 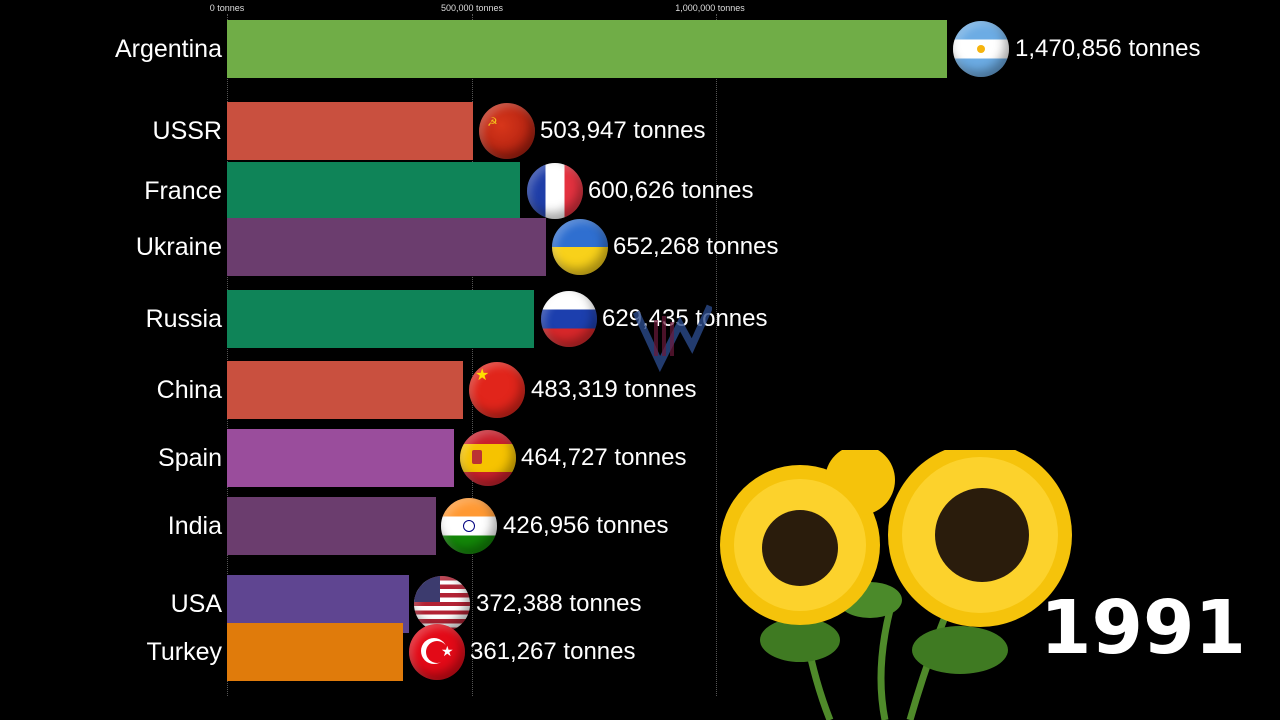 What do you see at coordinates (555, 191) in the screenshot?
I see `france-flag-icon` at bounding box center [555, 191].